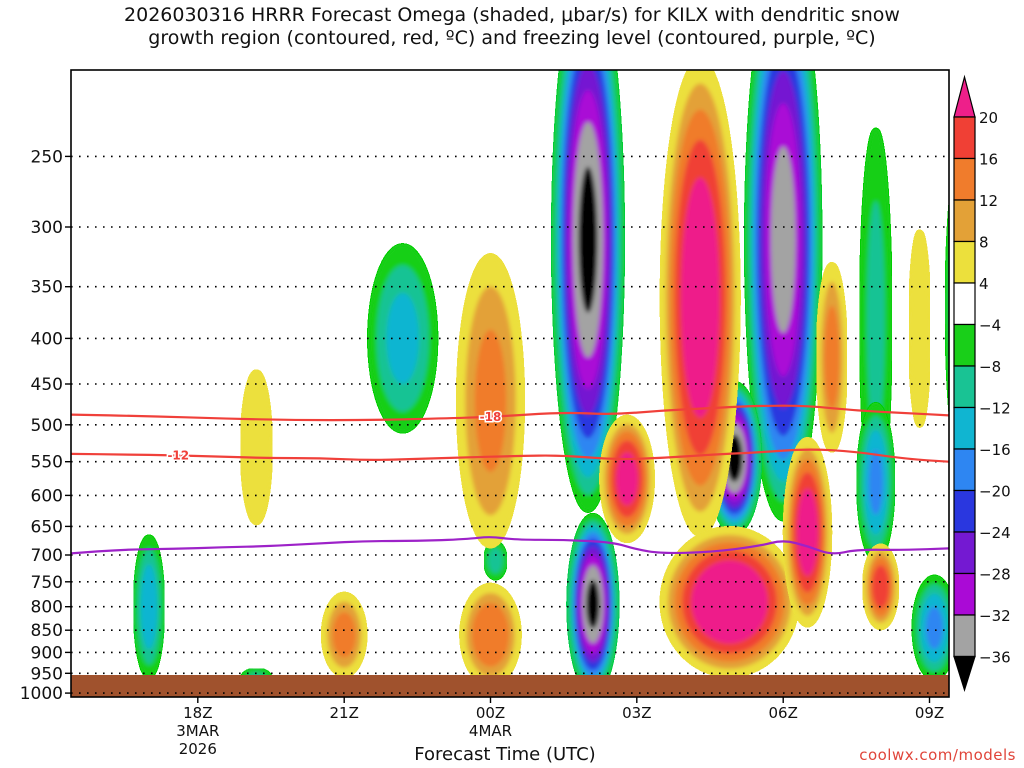 The width and height of the screenshot is (1024, 768). Describe the element at coordinates (47, 496) in the screenshot. I see `y-tick-label-600: 600` at that location.